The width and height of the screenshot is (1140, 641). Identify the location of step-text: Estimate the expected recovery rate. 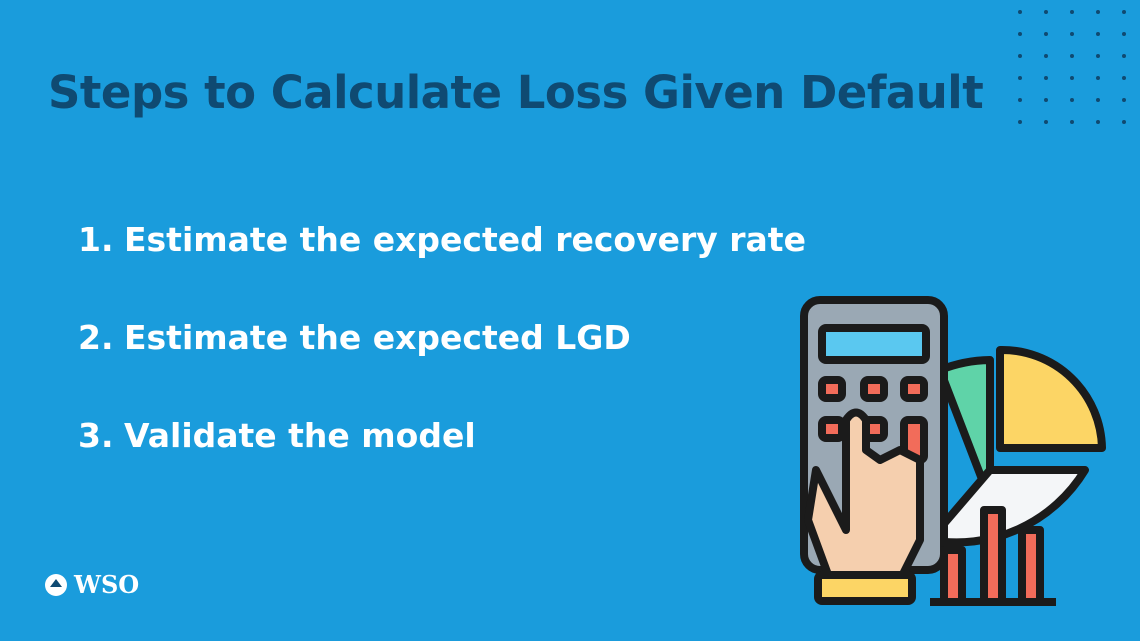
(465, 239).